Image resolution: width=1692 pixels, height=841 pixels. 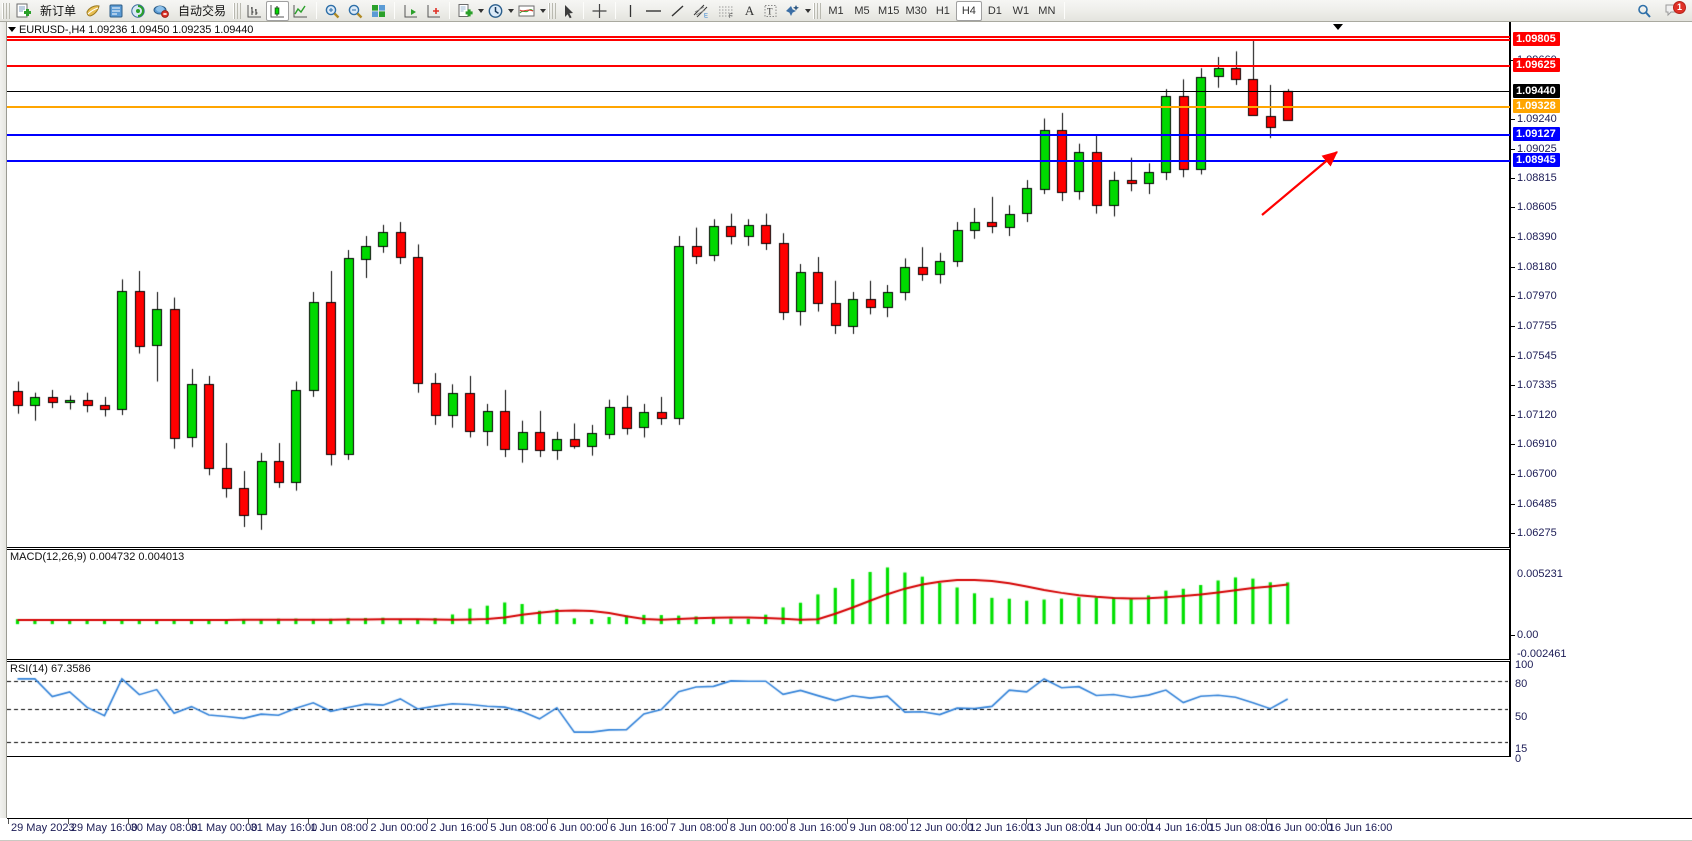 I want to click on price-label-resistance-1: 1.09625, so click(x=1536, y=64).